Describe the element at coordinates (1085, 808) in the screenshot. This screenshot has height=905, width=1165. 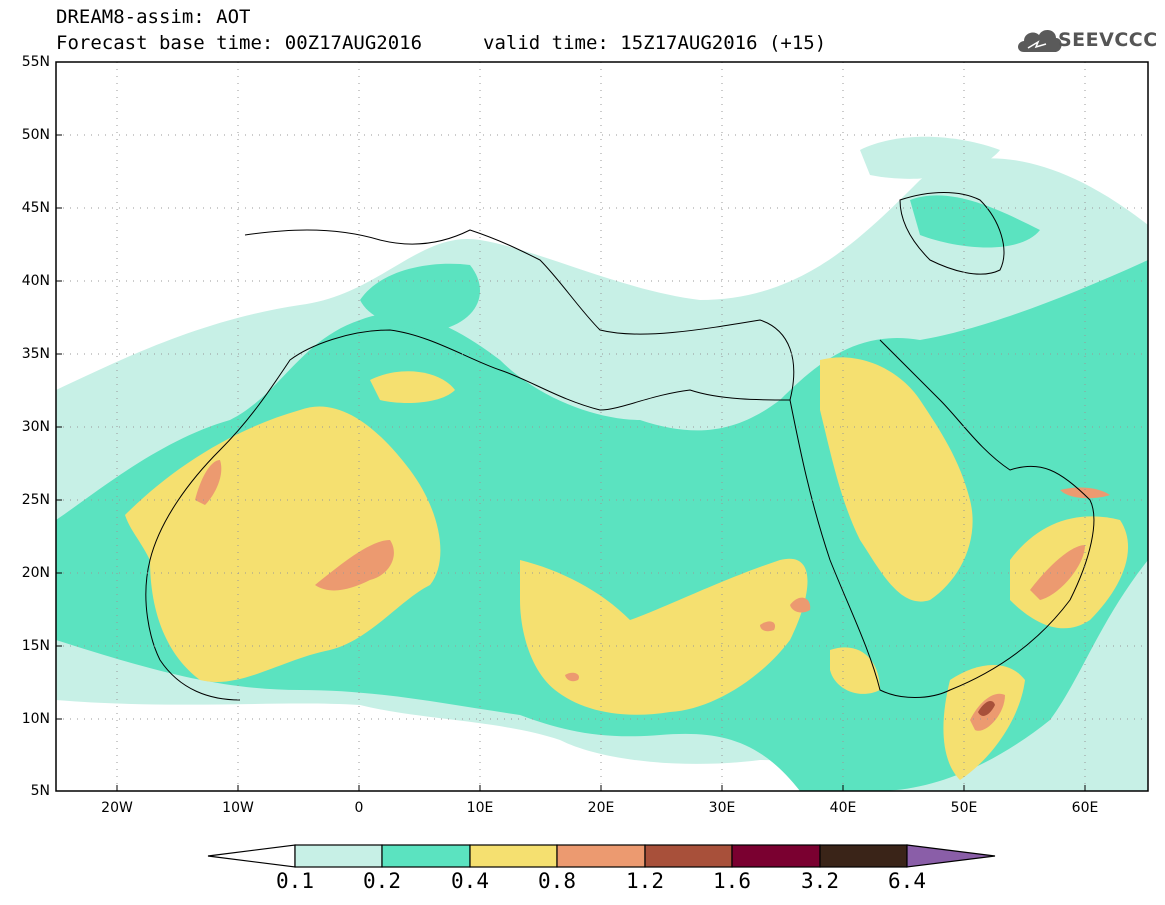
I see `lon-label: 60E` at that location.